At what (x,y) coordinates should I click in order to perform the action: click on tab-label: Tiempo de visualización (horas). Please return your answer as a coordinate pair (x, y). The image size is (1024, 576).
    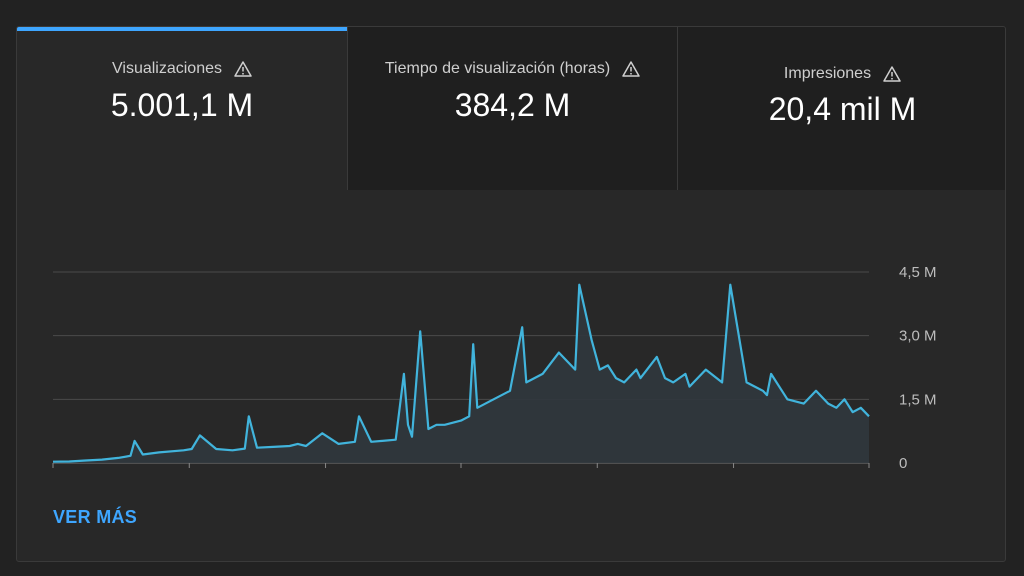
    Looking at the image, I should click on (497, 68).